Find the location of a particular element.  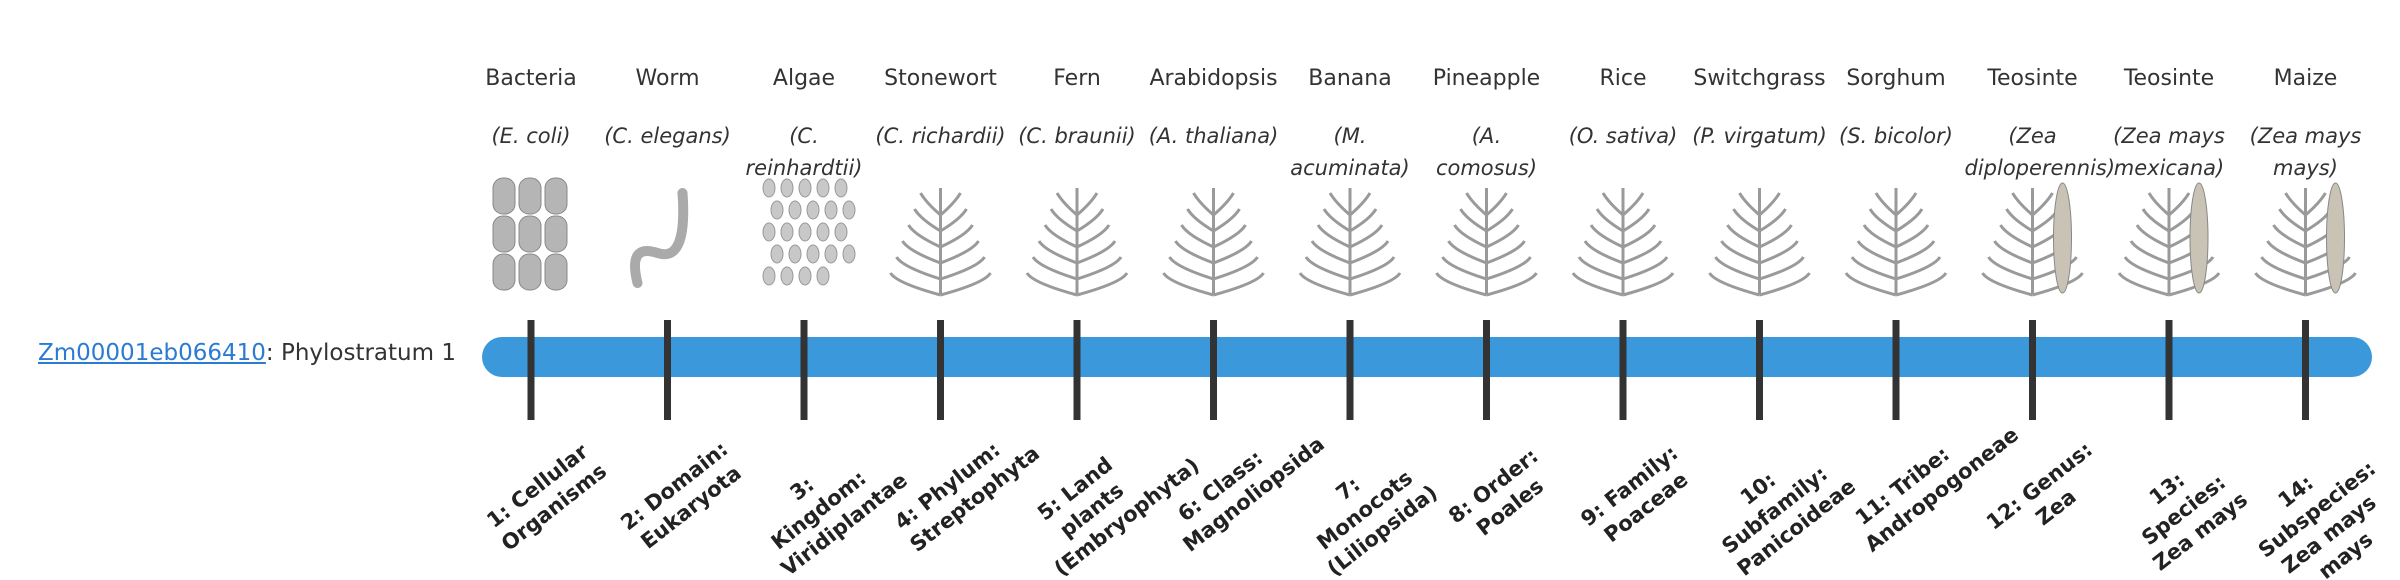

organism-name: Banana is located at coordinates (1350, 78).